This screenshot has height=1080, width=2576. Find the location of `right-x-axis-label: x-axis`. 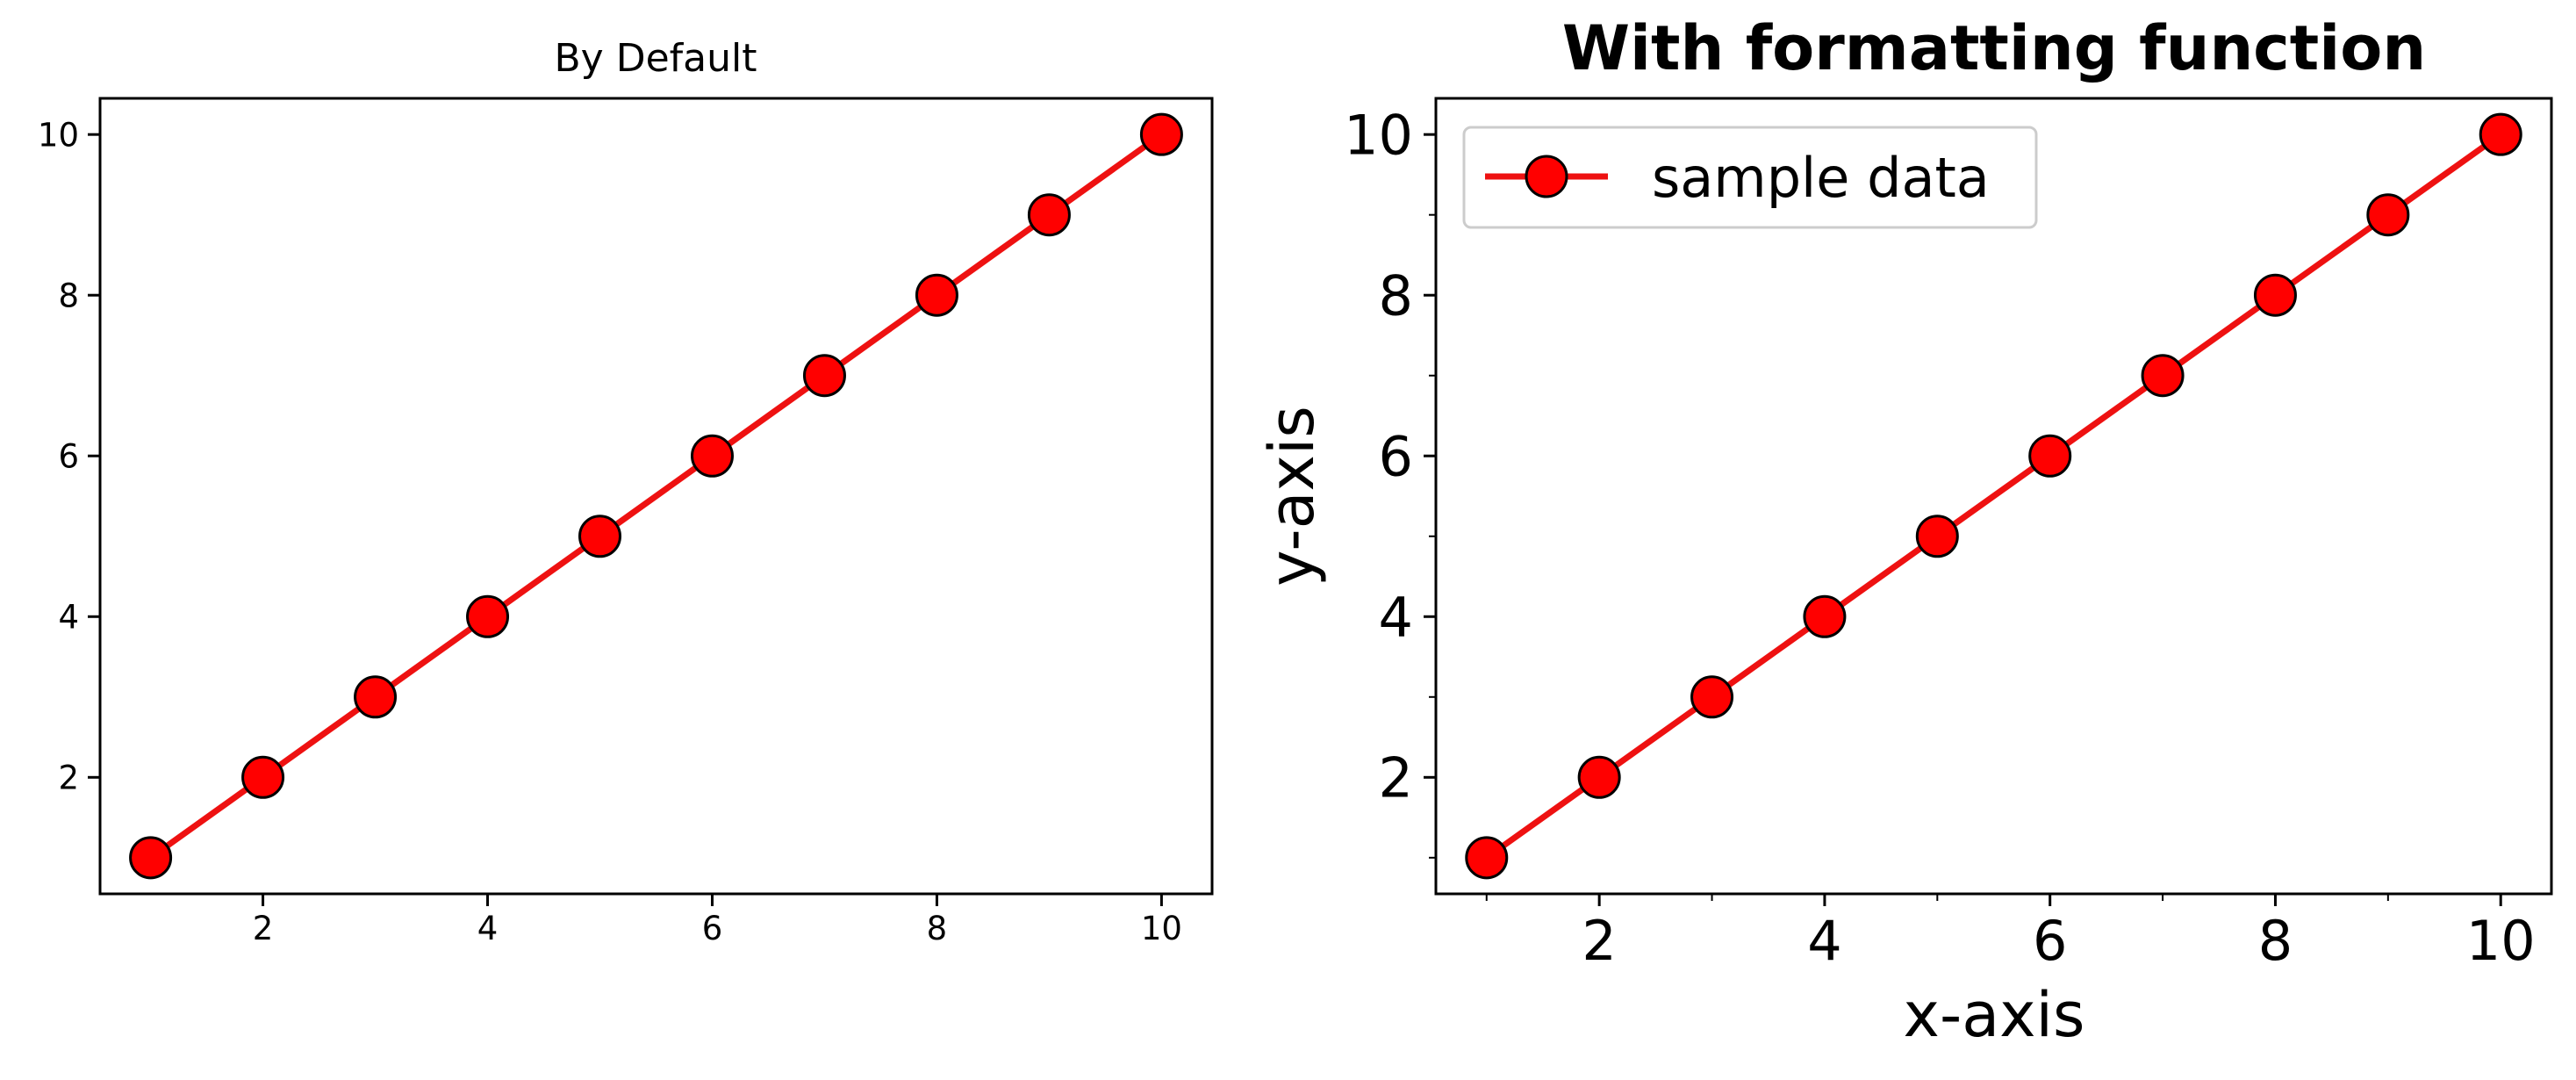

right-x-axis-label: x-axis is located at coordinates (1994, 1015).